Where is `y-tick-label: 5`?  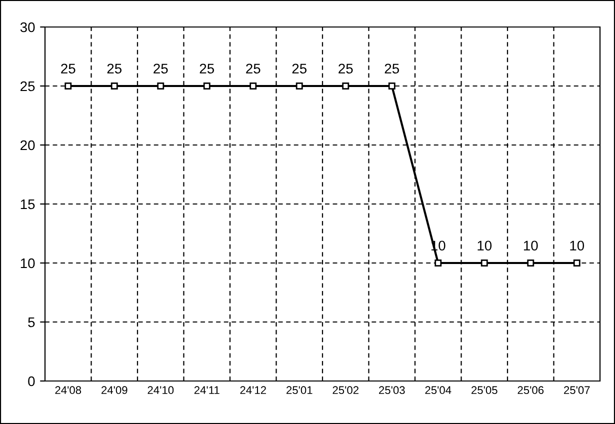
y-tick-label: 5 is located at coordinates (31, 322).